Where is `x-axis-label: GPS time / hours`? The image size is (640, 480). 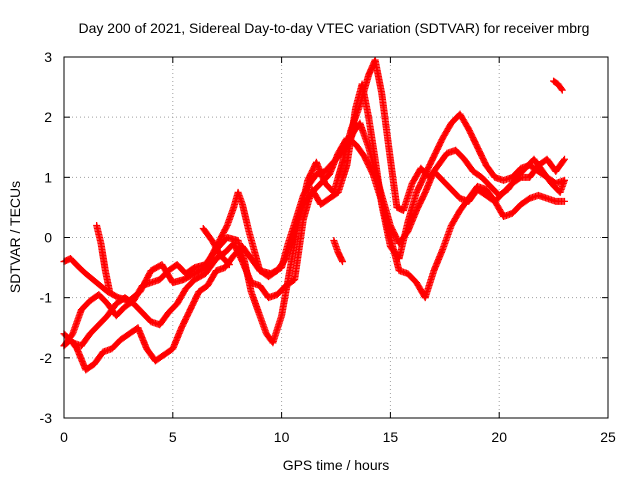 x-axis-label: GPS time / hours is located at coordinates (336, 465).